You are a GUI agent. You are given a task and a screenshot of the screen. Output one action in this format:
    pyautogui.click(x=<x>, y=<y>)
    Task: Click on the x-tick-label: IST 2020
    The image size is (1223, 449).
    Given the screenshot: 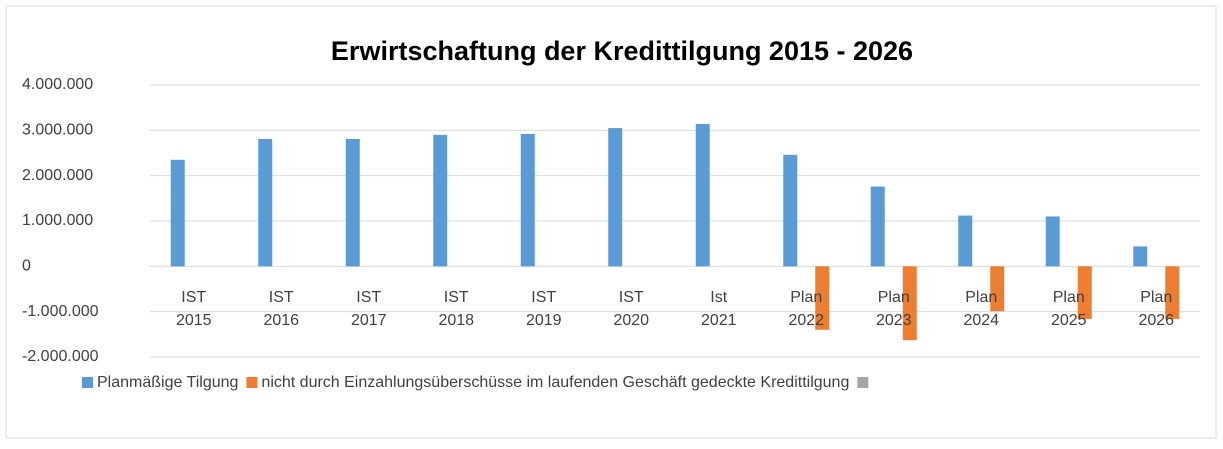 What is the action you would take?
    pyautogui.click(x=631, y=309)
    